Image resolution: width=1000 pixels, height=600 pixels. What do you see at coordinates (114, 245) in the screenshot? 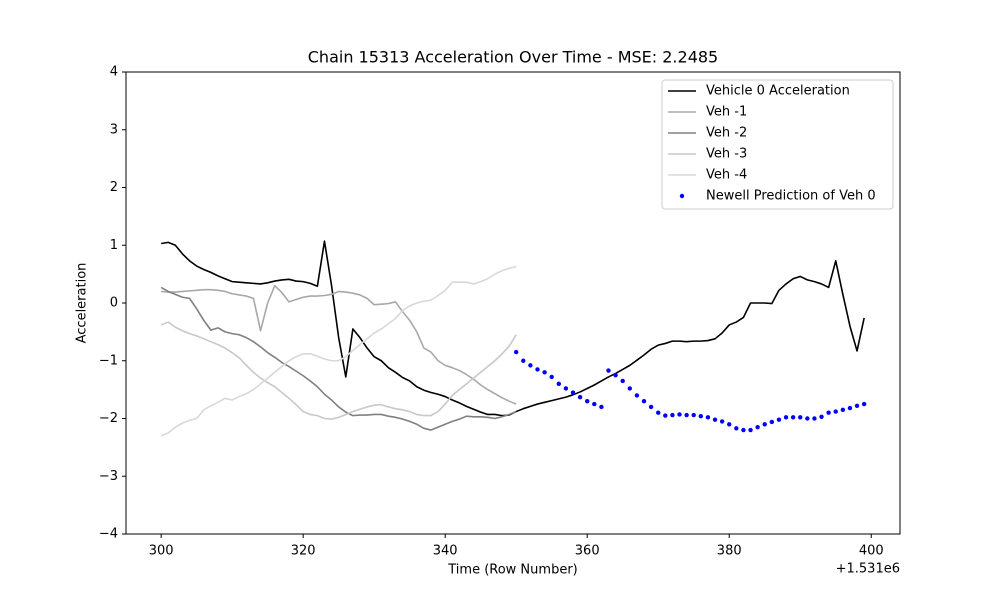
I see `y-tick-label: 1` at bounding box center [114, 245].